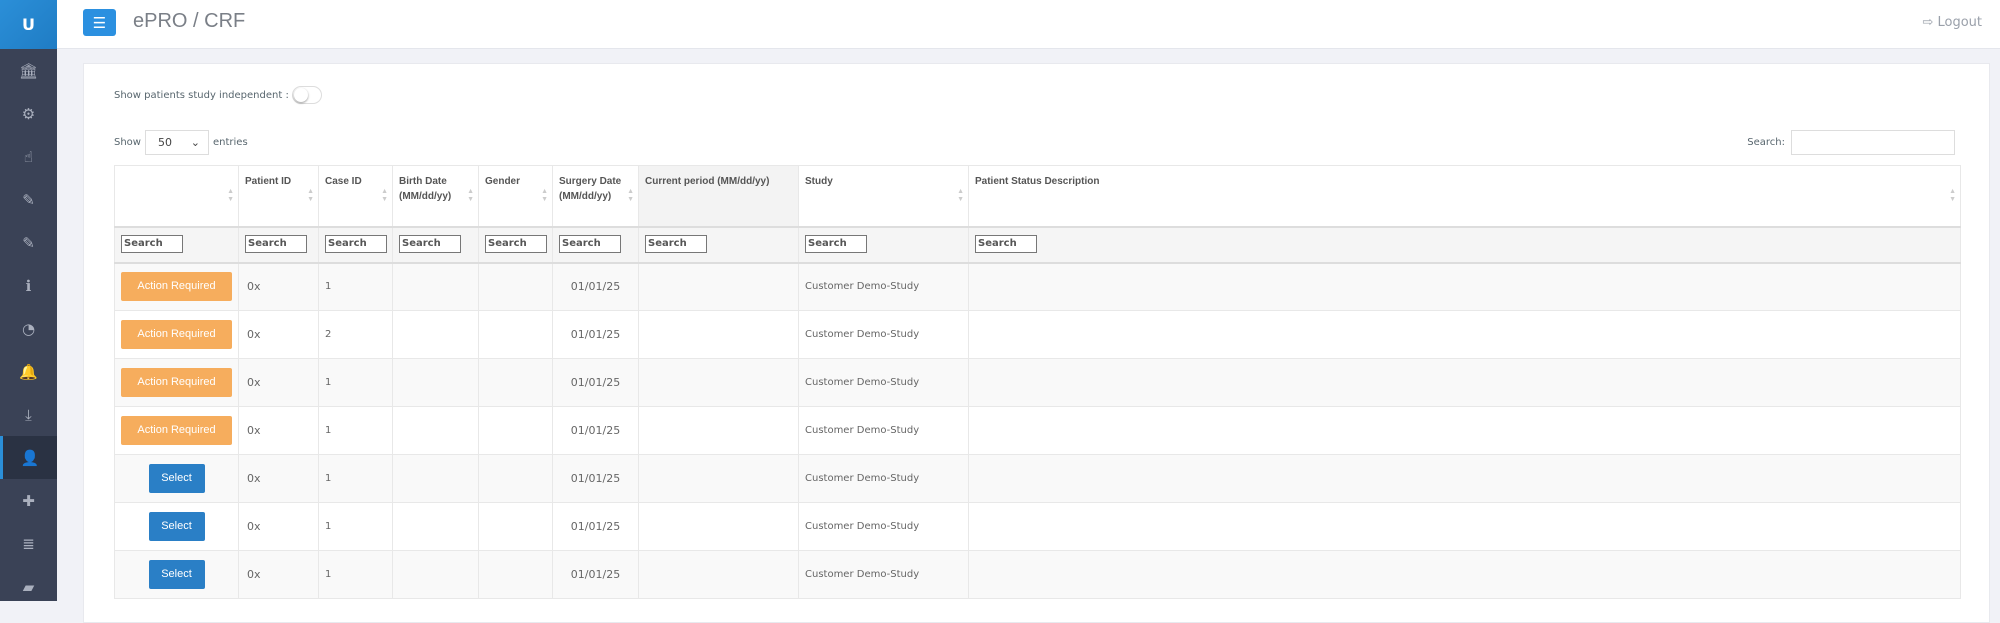  I want to click on page-title: ePRO / CRF, so click(189, 21).